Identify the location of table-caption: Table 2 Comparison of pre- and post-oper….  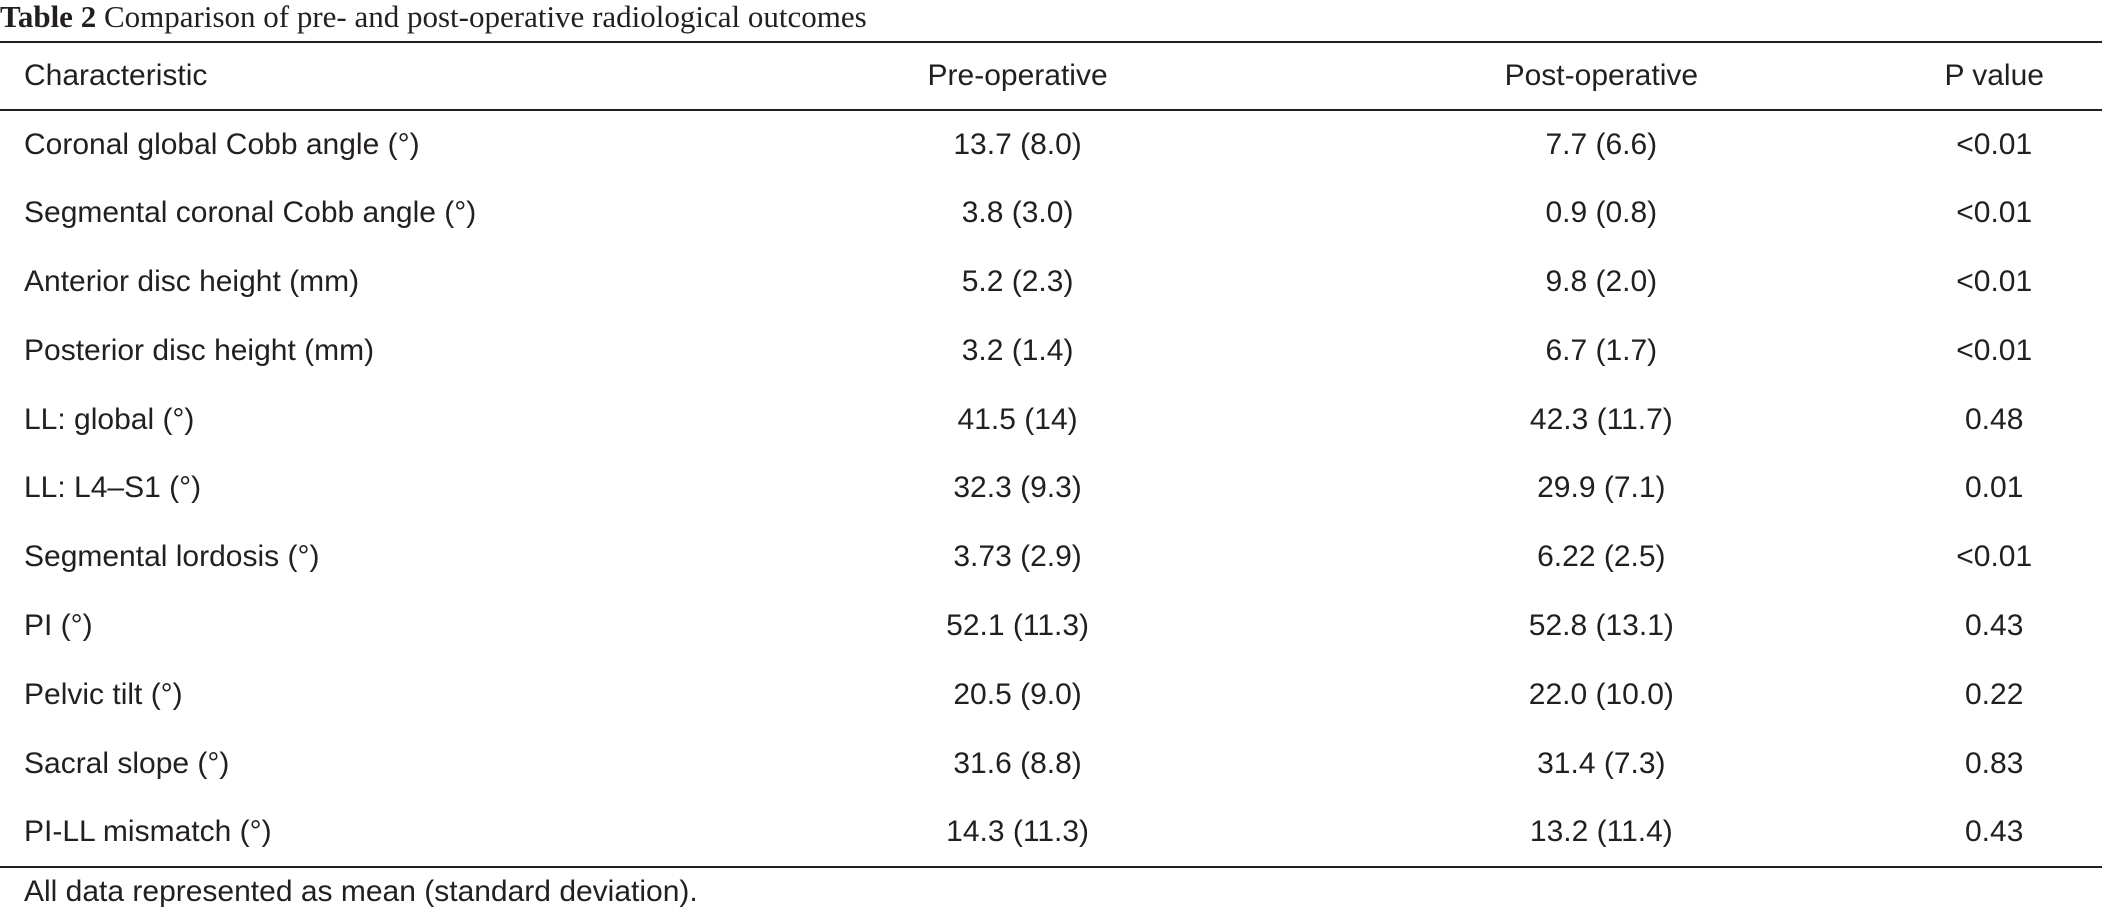
(433, 20).